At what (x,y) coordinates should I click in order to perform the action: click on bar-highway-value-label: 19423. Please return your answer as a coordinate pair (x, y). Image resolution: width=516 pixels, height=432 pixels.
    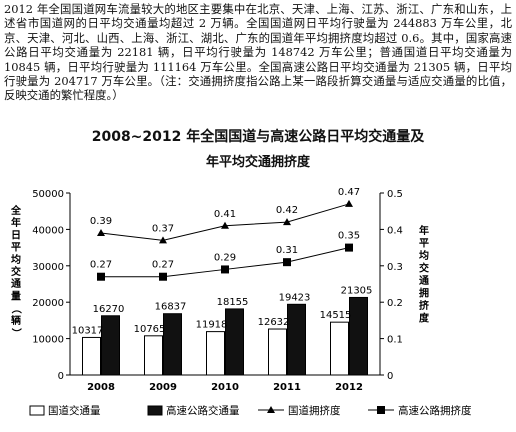
    Looking at the image, I should click on (295, 297).